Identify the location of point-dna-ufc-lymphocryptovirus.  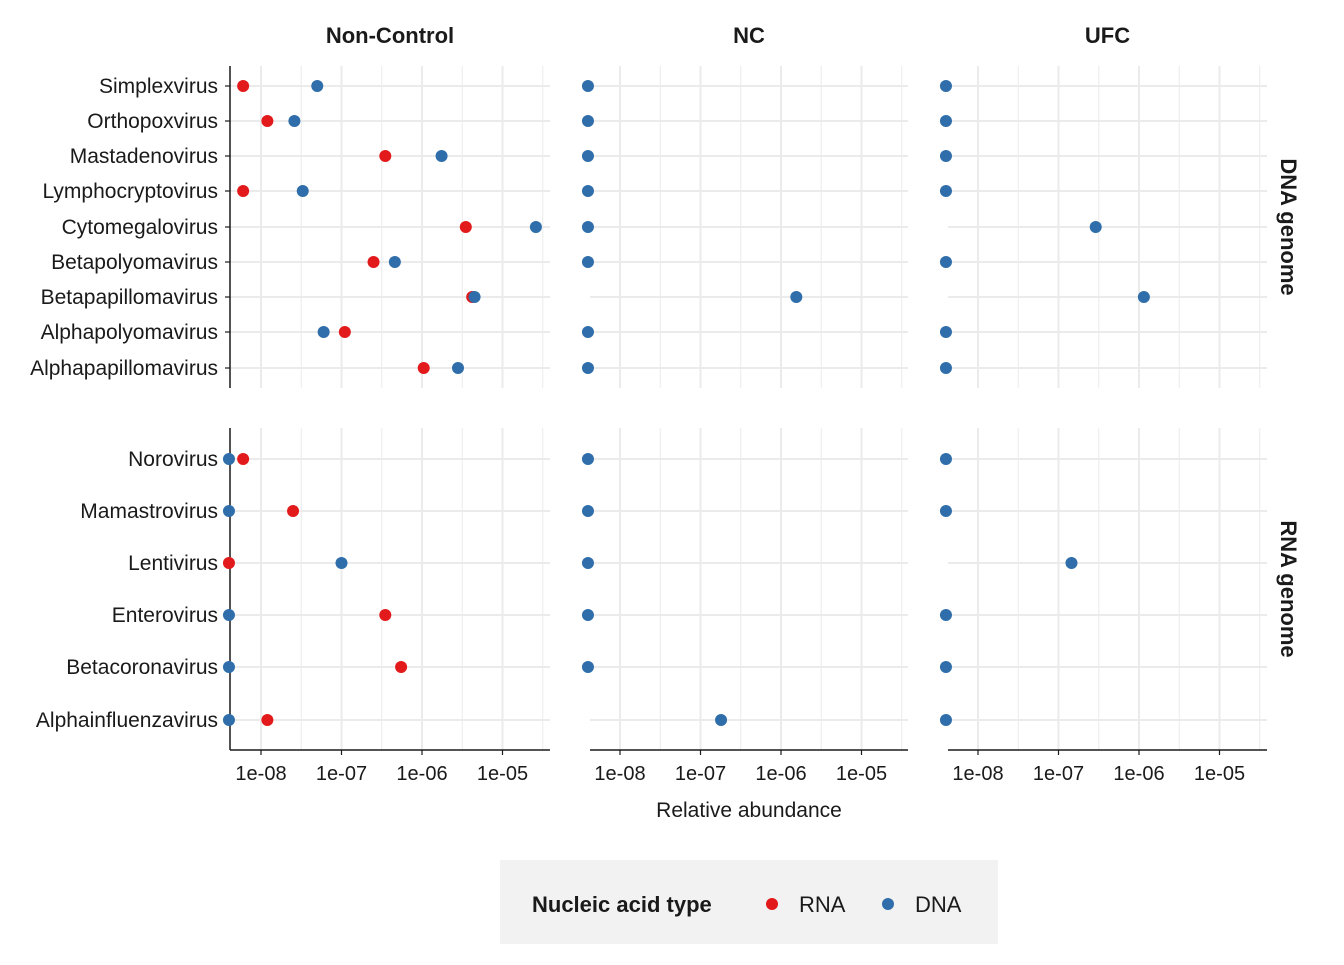
(945, 191).